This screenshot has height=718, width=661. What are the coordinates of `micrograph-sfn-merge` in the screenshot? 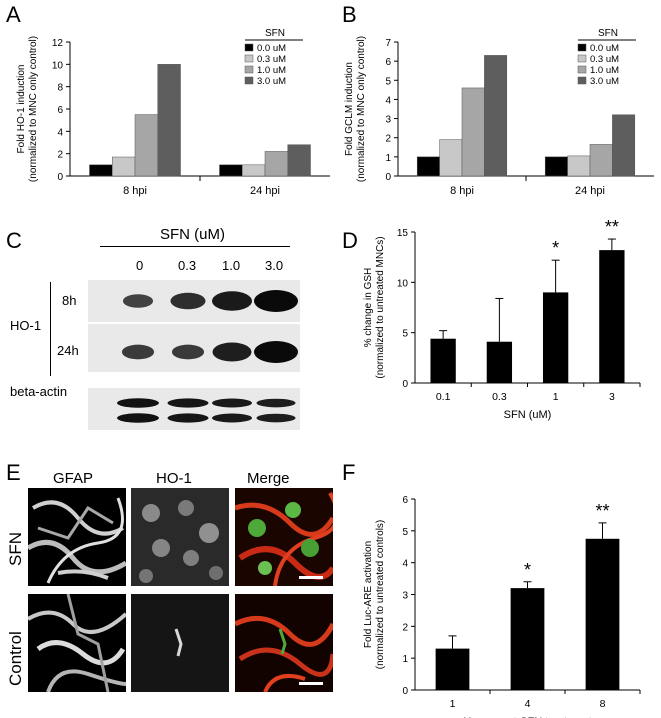 It's located at (284, 537).